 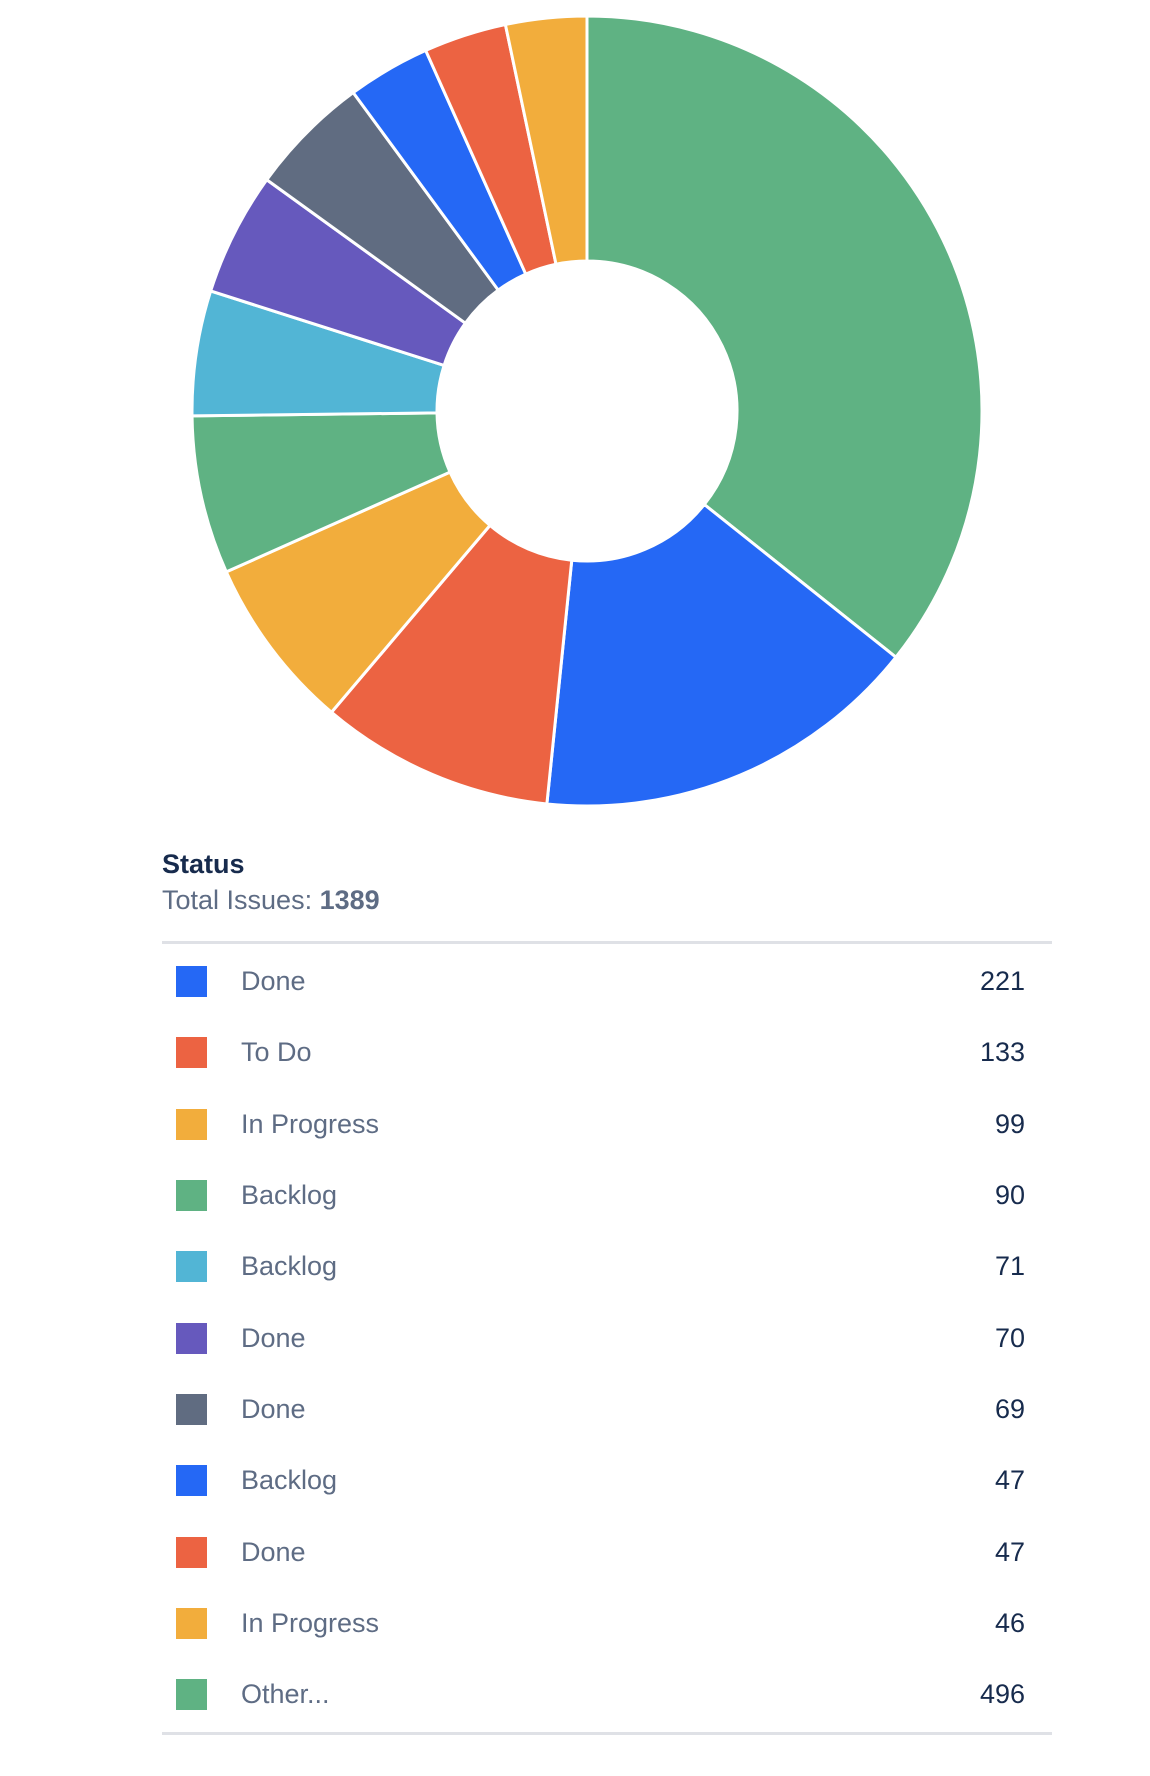 What do you see at coordinates (607, 1694) in the screenshot?
I see `legend-row: Other... 496` at bounding box center [607, 1694].